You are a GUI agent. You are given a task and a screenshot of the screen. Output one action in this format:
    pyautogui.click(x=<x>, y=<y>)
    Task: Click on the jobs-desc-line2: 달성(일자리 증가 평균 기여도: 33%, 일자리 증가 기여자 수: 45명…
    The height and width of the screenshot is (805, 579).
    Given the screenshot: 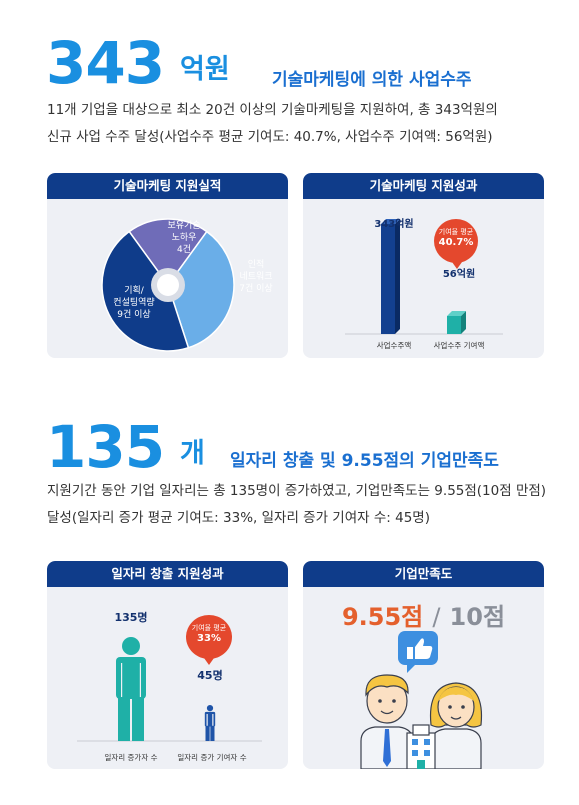 What is the action you would take?
    pyautogui.click(x=238, y=518)
    